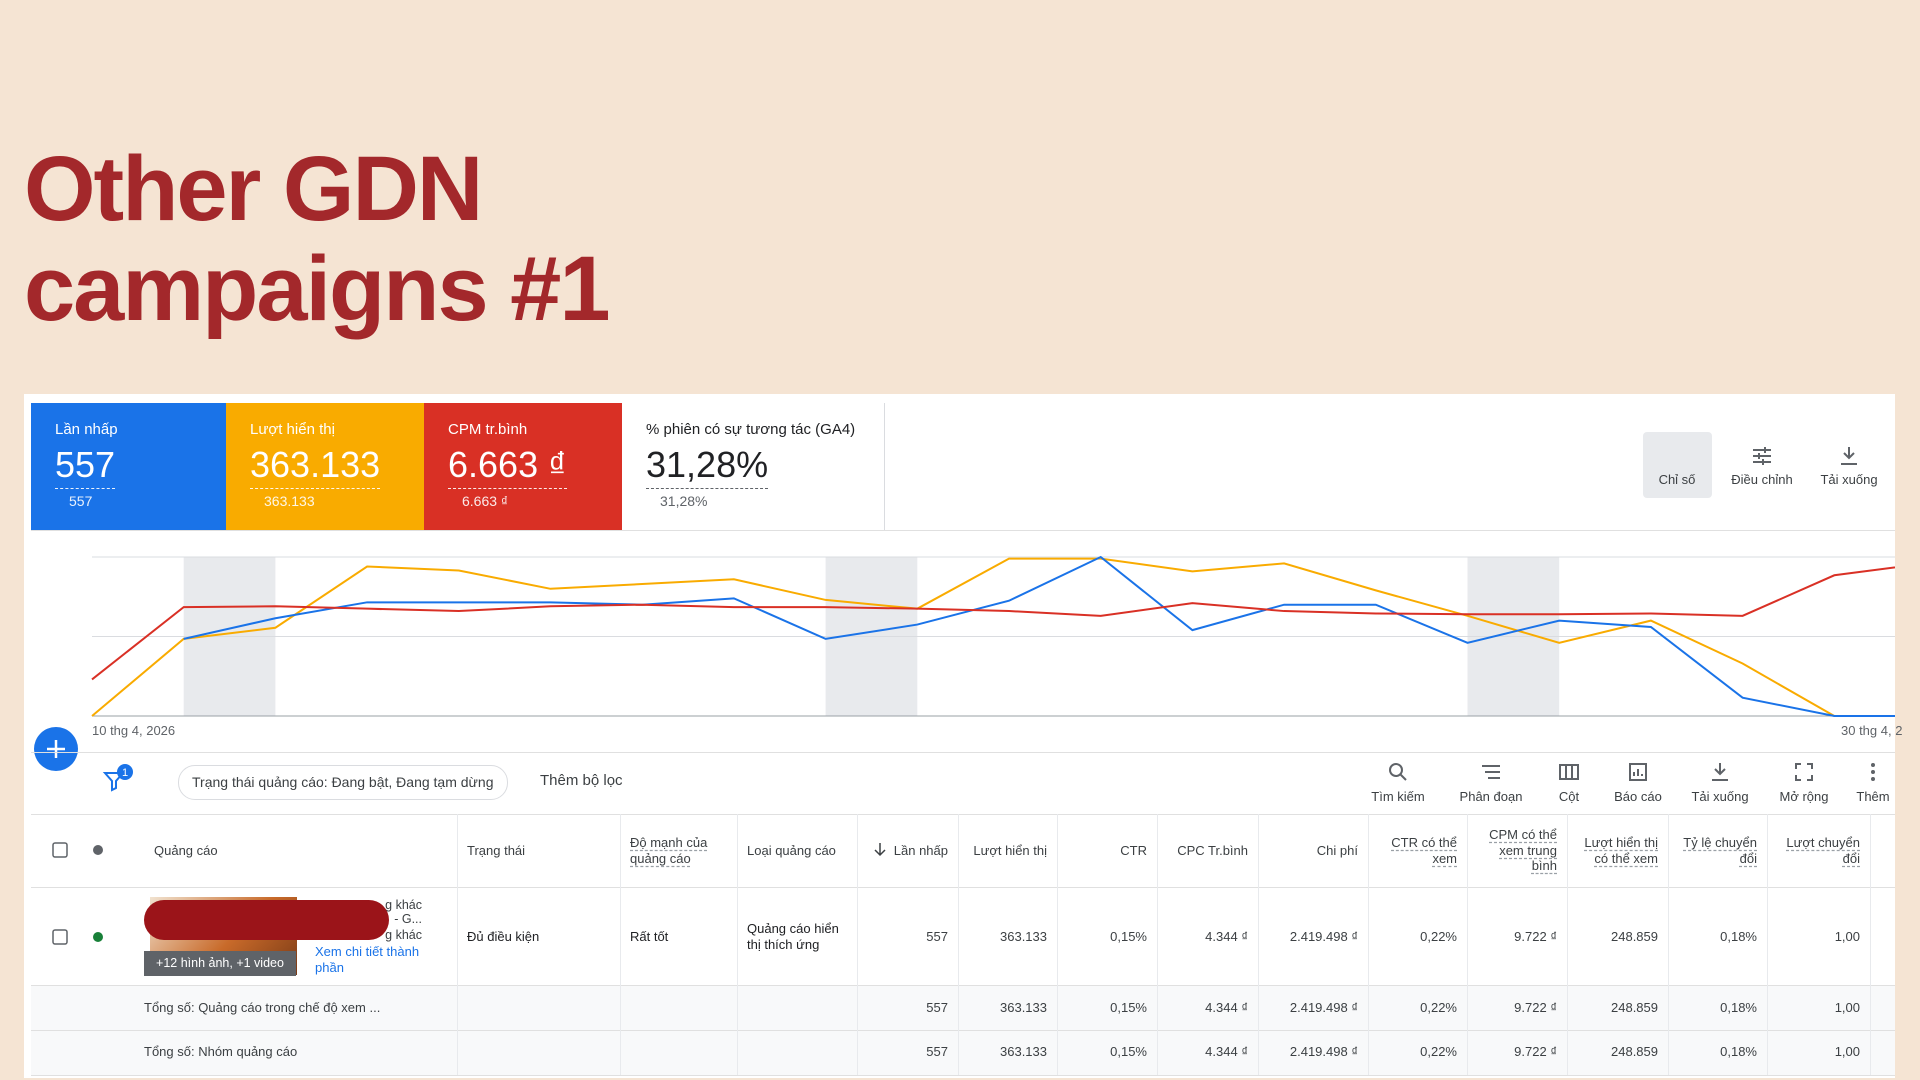 Image resolution: width=1920 pixels, height=1080 pixels. What do you see at coordinates (1873, 796) in the screenshot?
I see `toolbar-label: Thêm` at bounding box center [1873, 796].